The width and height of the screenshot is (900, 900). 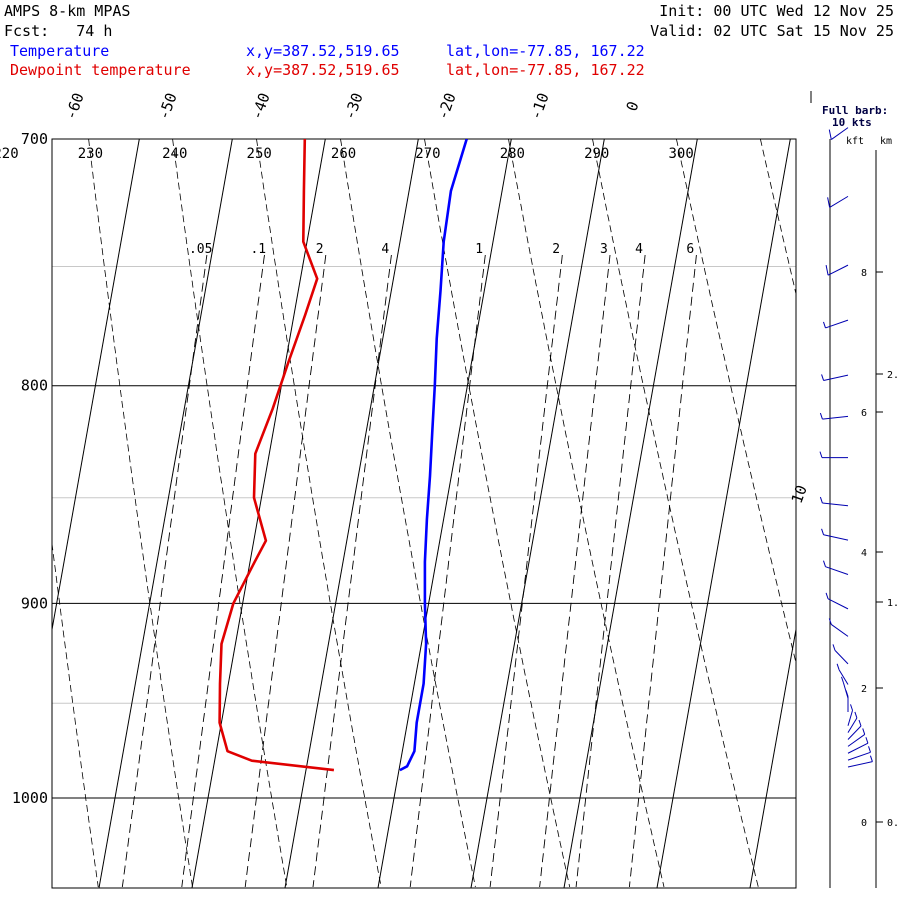 What do you see at coordinates (855, 110) in the screenshot?
I see `full-barb-label: Full barb:` at bounding box center [855, 110].